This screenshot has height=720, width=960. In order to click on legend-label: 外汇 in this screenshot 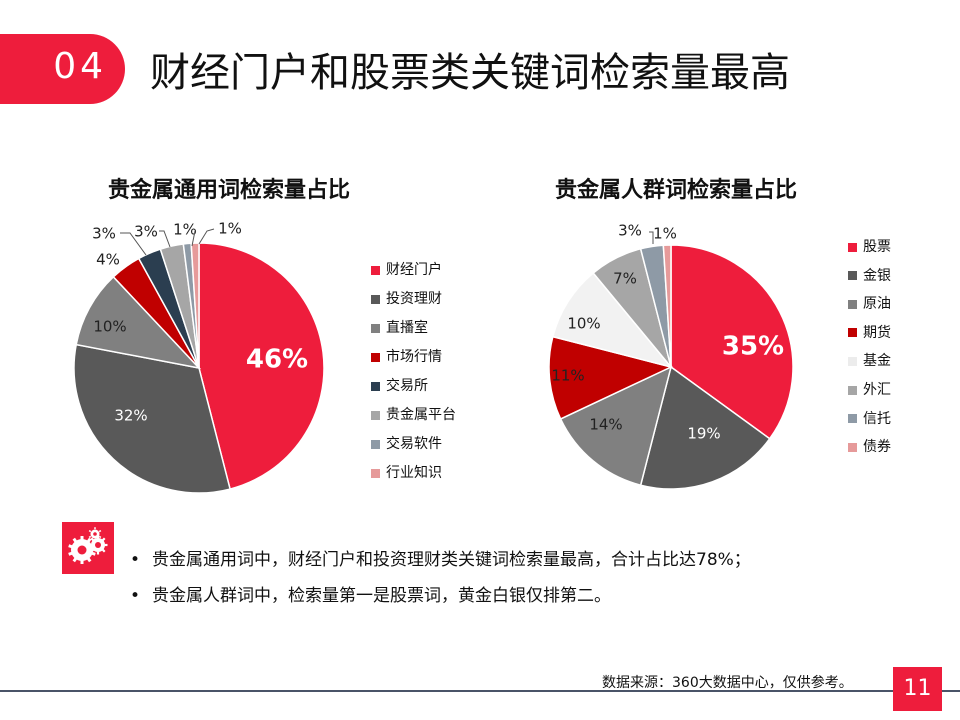, I will do `click(877, 390)`.